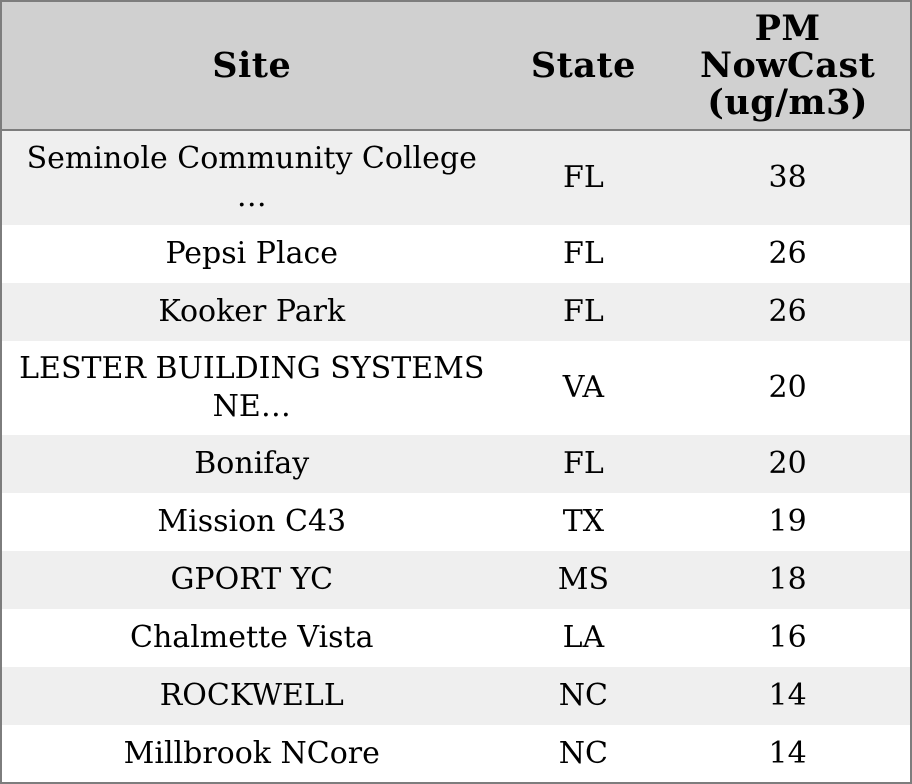  What do you see at coordinates (787, 579) in the screenshot?
I see `pm-cell: 18` at bounding box center [787, 579].